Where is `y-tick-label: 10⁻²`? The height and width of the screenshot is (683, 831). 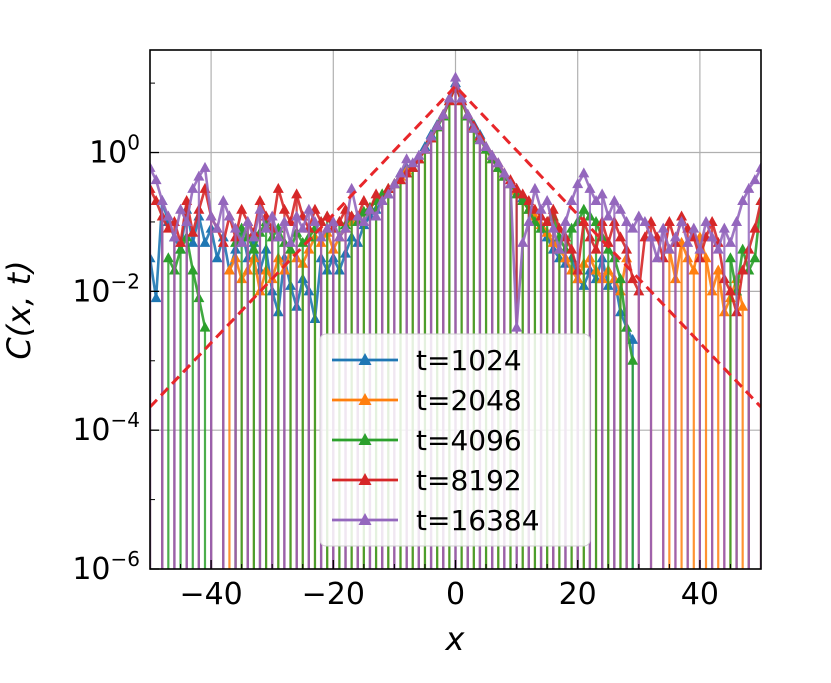 y-tick-label: 10⁻² is located at coordinates (106, 289).